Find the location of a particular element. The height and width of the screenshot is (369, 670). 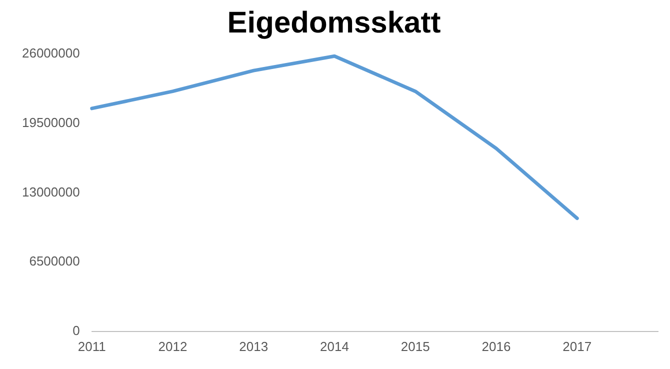

x-tick-label: 2011 is located at coordinates (92, 346).